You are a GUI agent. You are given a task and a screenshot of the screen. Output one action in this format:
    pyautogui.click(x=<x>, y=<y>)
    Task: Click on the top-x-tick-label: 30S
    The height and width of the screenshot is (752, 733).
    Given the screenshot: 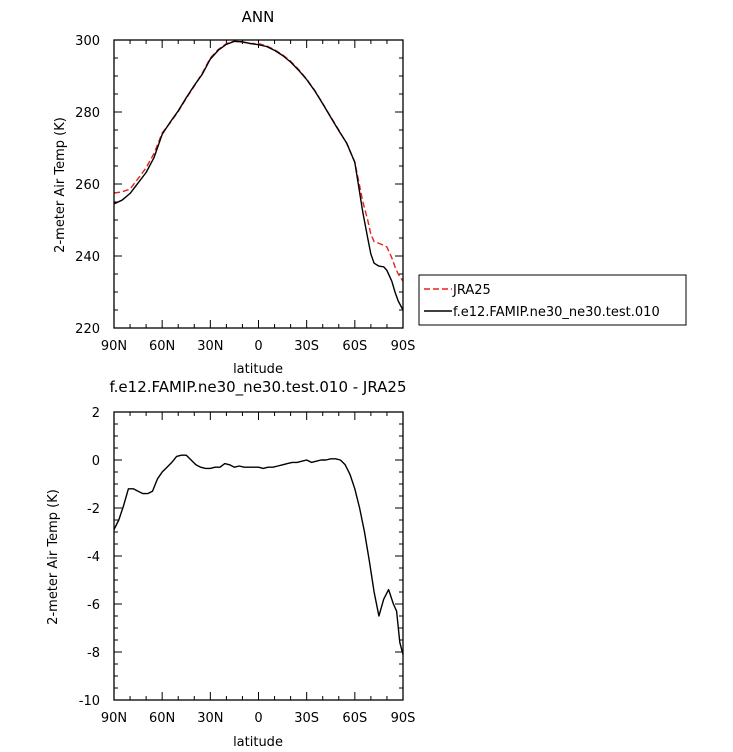 What is the action you would take?
    pyautogui.click(x=306, y=346)
    